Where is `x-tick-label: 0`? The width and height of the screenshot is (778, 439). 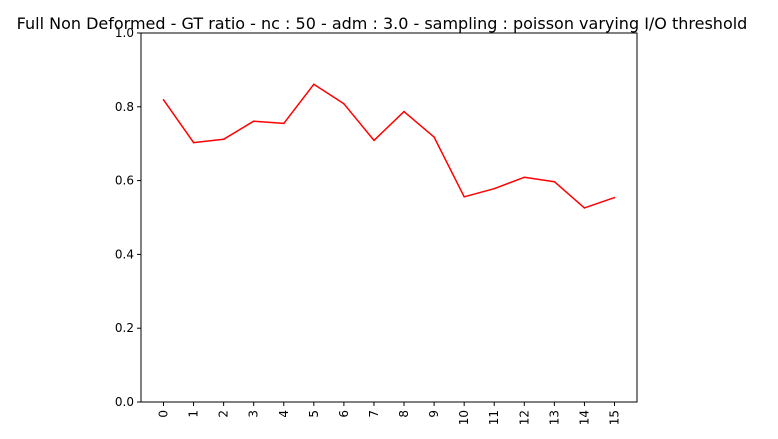
x-tick-label: 0 is located at coordinates (164, 414).